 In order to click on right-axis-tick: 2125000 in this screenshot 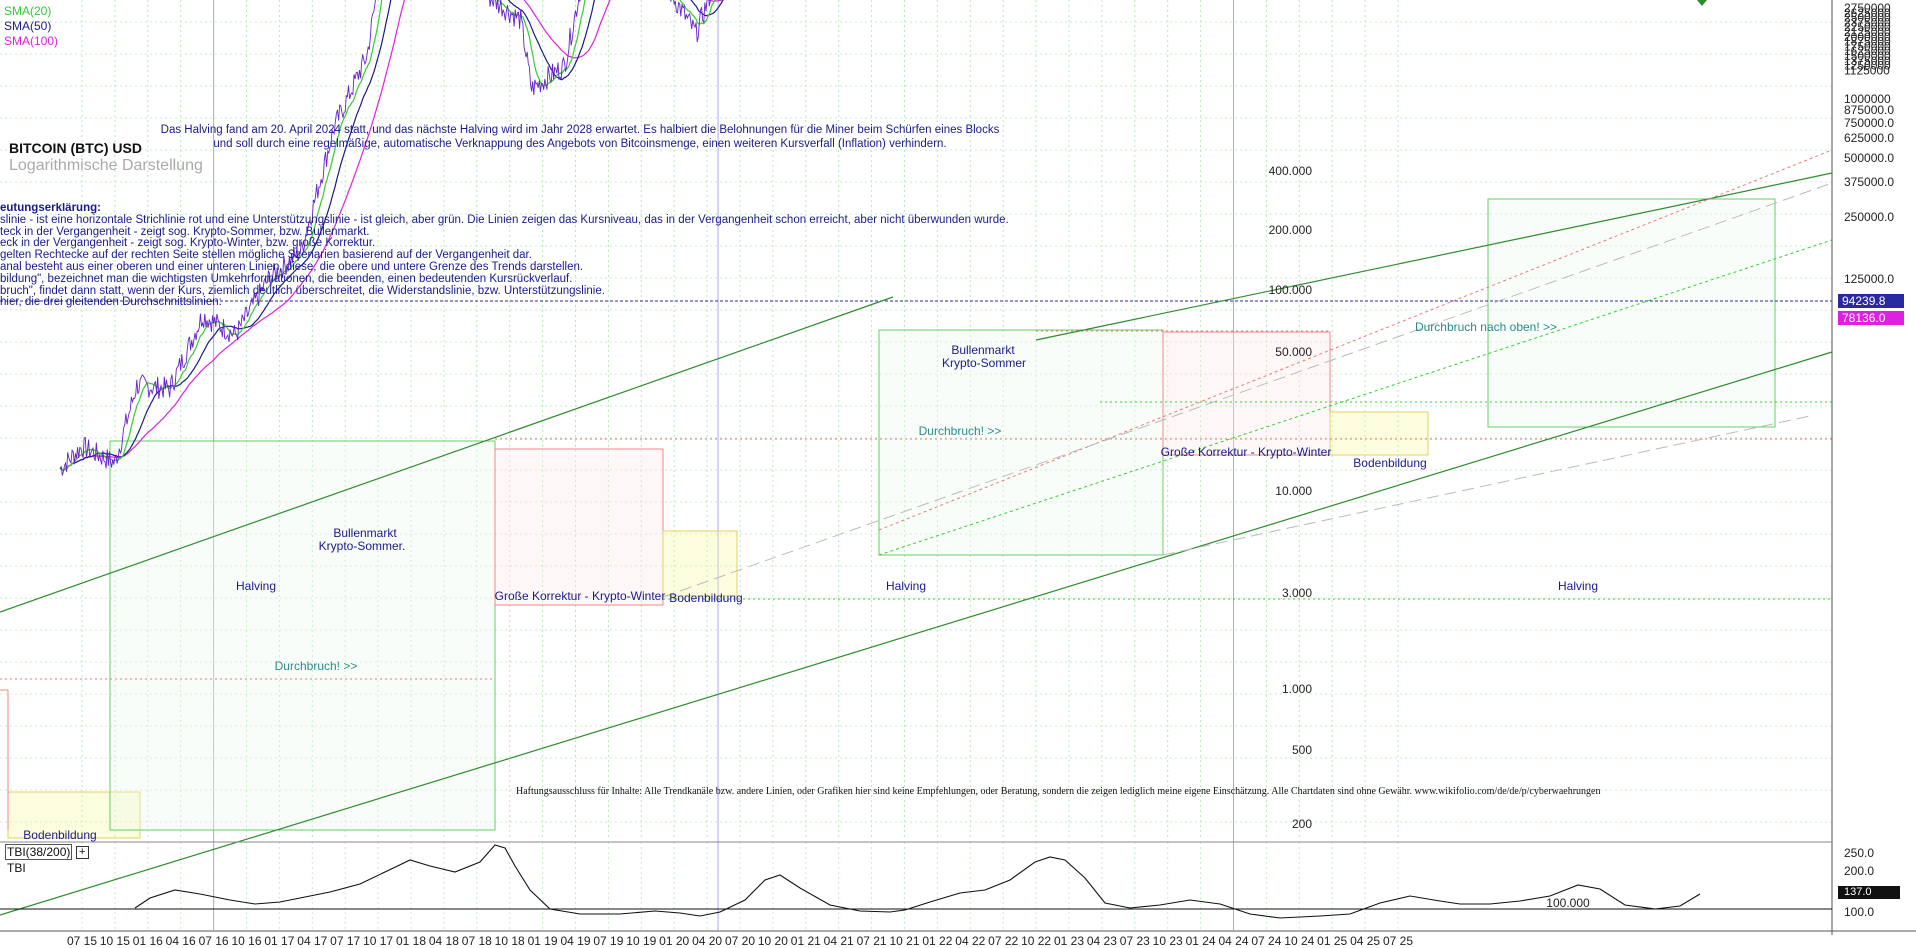, I will do `click(1867, 32)`.